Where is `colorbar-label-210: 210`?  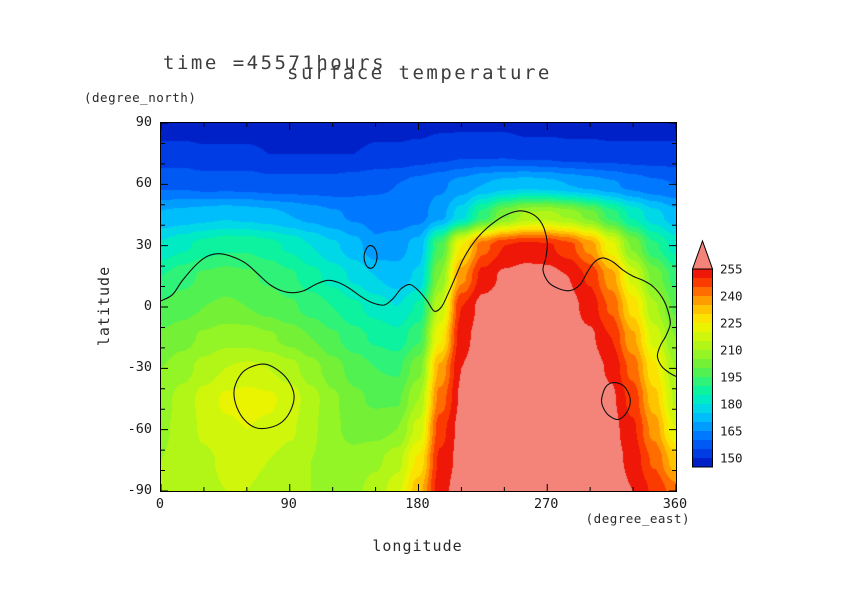
colorbar-label-210: 210 is located at coordinates (731, 350).